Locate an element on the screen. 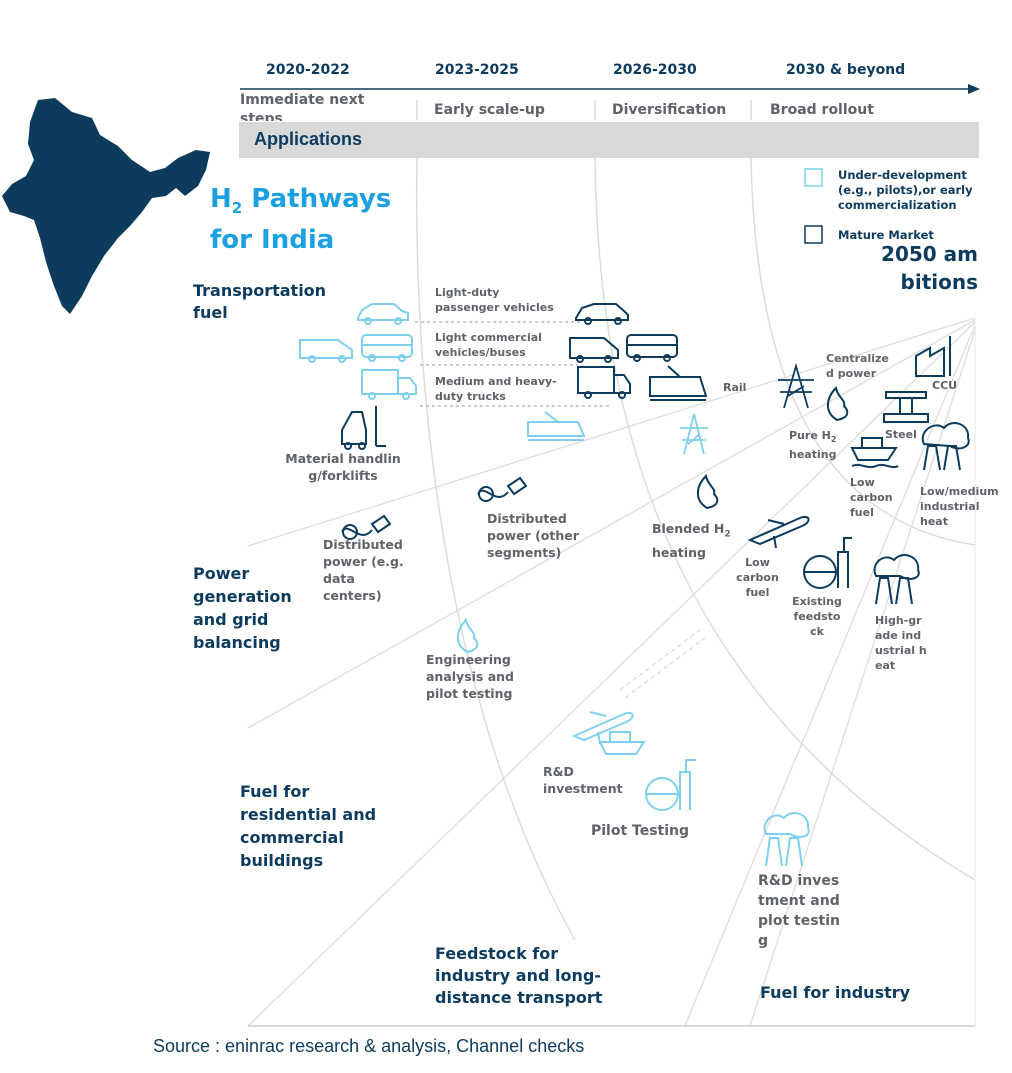 This screenshot has height=1073, width=1012. label-pure-heating: Pure H2 heating is located at coordinates (813, 445).